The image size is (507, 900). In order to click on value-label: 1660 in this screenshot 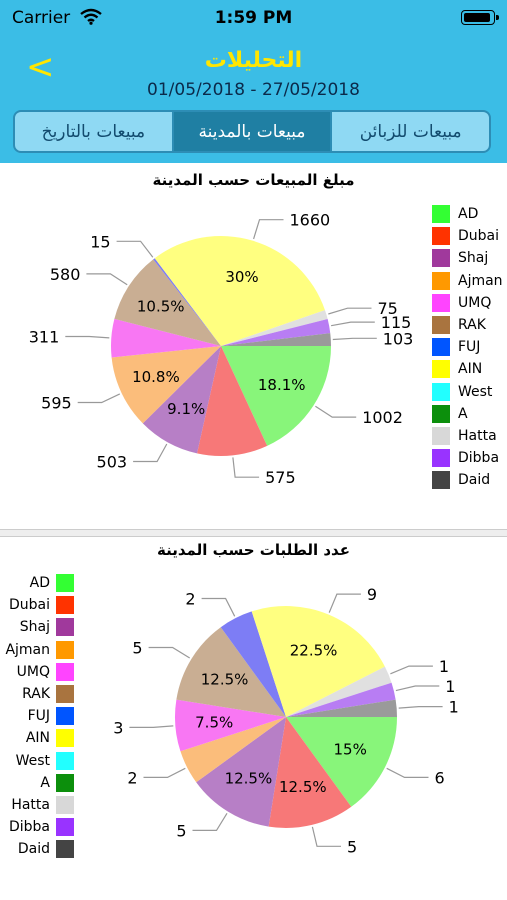, I will do `click(310, 220)`.